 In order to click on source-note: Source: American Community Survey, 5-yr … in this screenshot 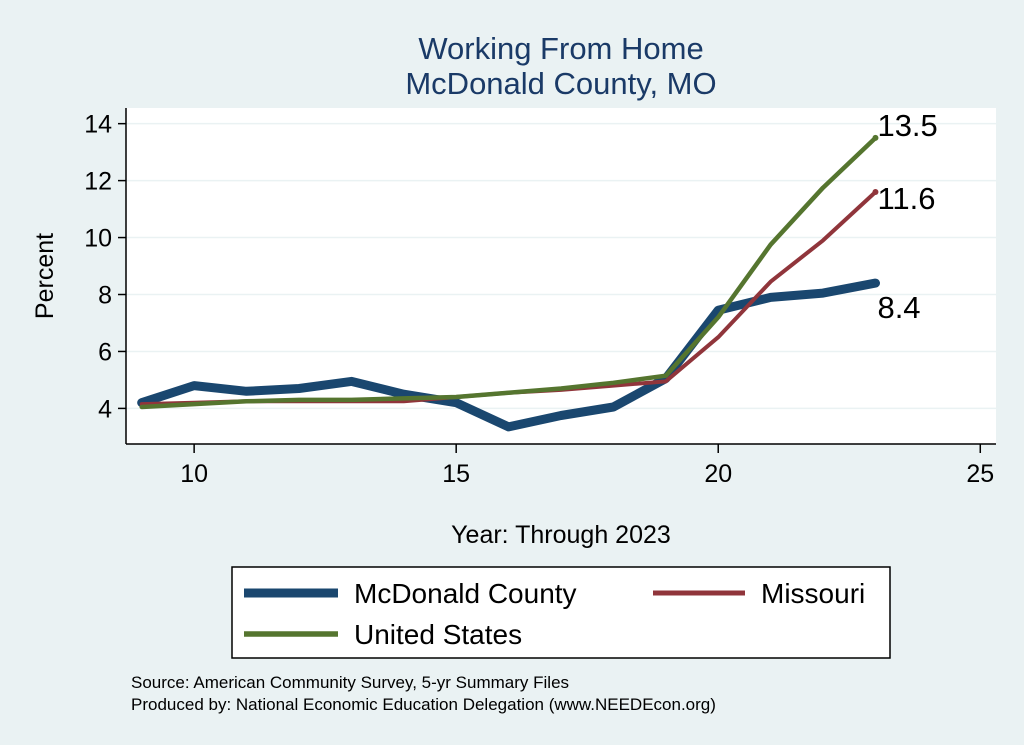, I will do `click(350, 682)`.